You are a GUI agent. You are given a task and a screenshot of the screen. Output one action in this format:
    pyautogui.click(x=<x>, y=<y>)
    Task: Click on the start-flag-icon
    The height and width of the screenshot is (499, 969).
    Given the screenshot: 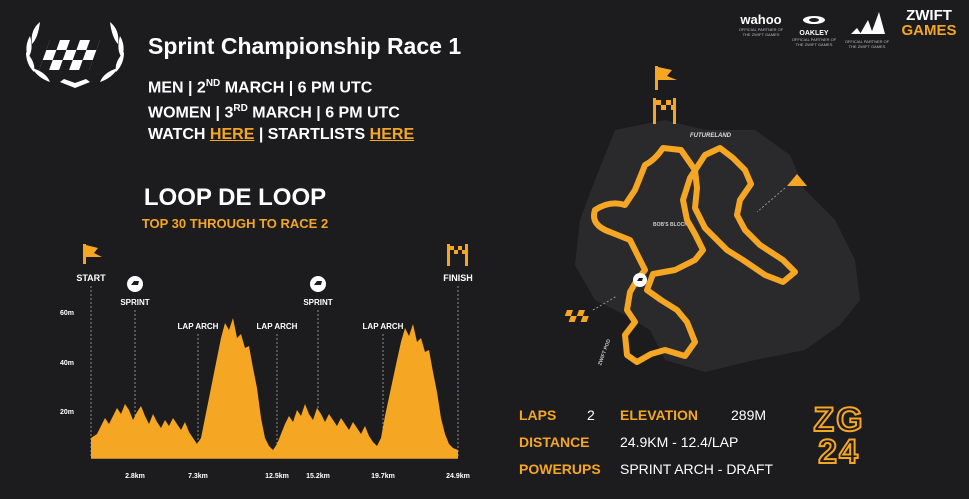 What is the action you would take?
    pyautogui.click(x=92, y=254)
    